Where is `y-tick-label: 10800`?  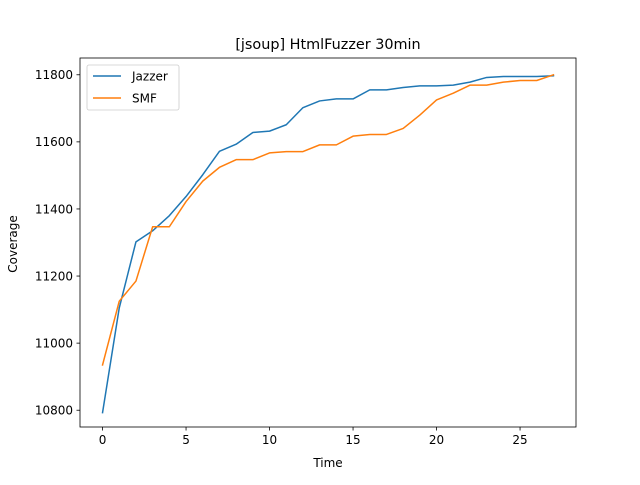
y-tick-label: 10800 is located at coordinates (54, 411).